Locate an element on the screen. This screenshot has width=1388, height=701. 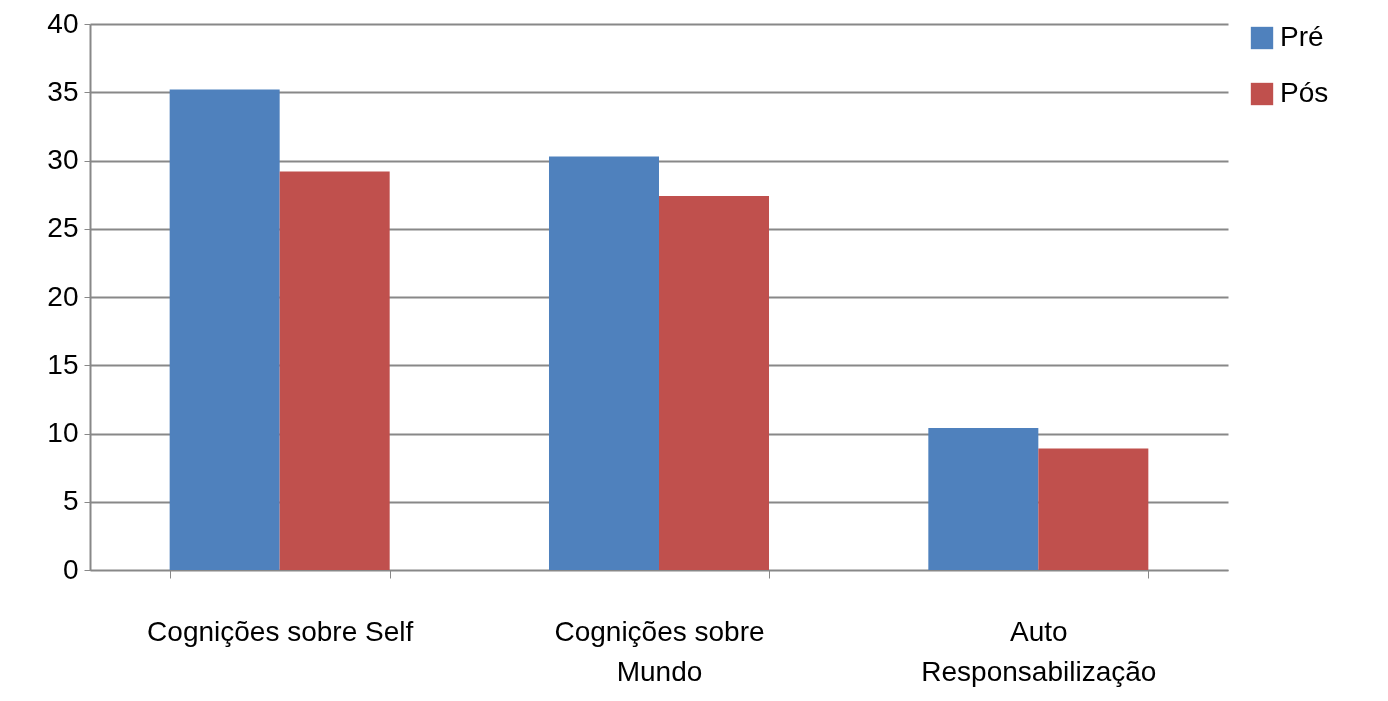
y-tick-label: 5 is located at coordinates (70, 501).